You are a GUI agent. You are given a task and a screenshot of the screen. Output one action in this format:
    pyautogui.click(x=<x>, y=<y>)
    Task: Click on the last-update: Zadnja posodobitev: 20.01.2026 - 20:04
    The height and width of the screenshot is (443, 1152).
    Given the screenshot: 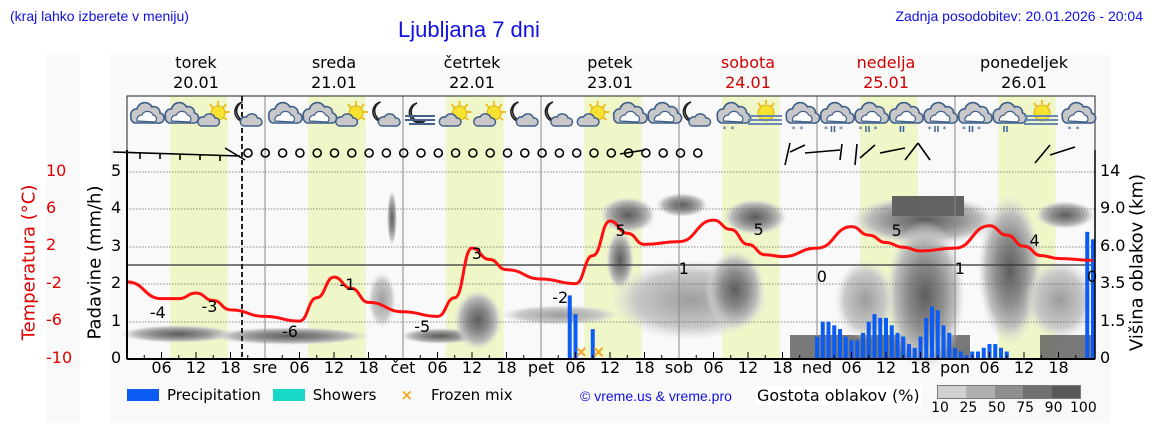 What is the action you would take?
    pyautogui.click(x=1019, y=16)
    